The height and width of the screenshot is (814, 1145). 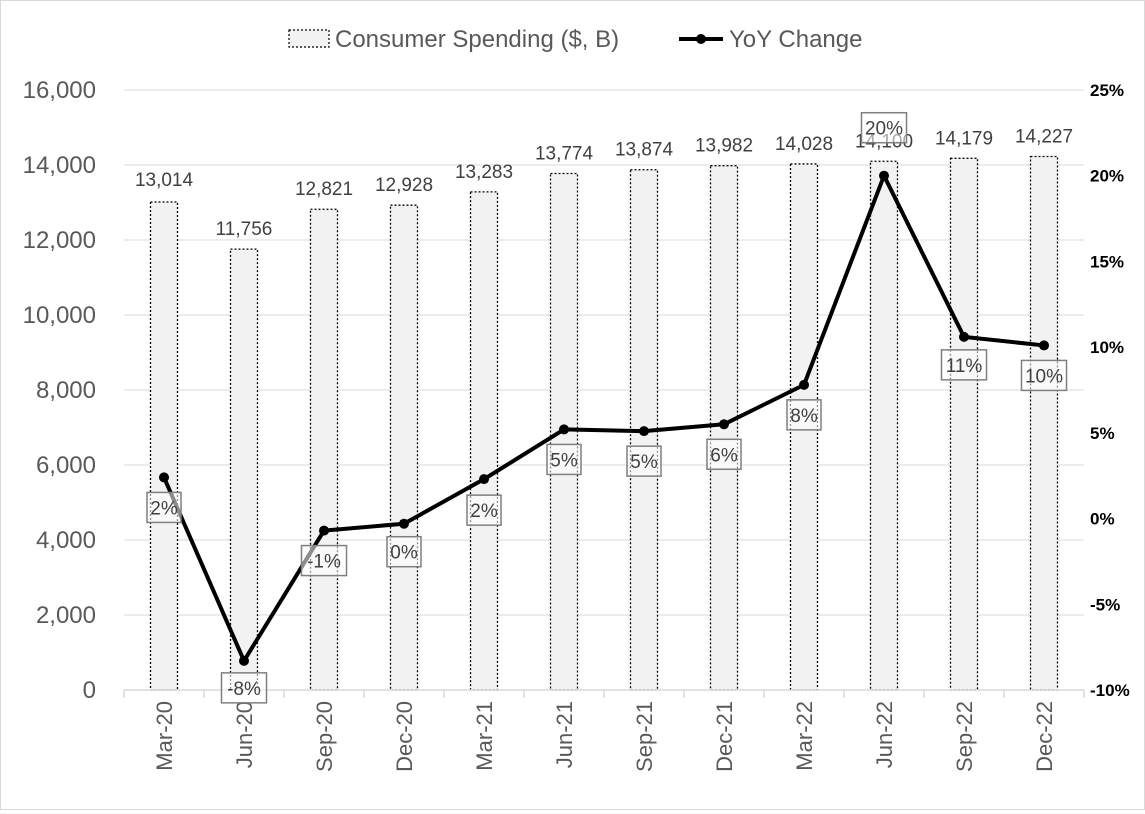 I want to click on y-left-tick-label: 10,000, so click(x=59, y=315).